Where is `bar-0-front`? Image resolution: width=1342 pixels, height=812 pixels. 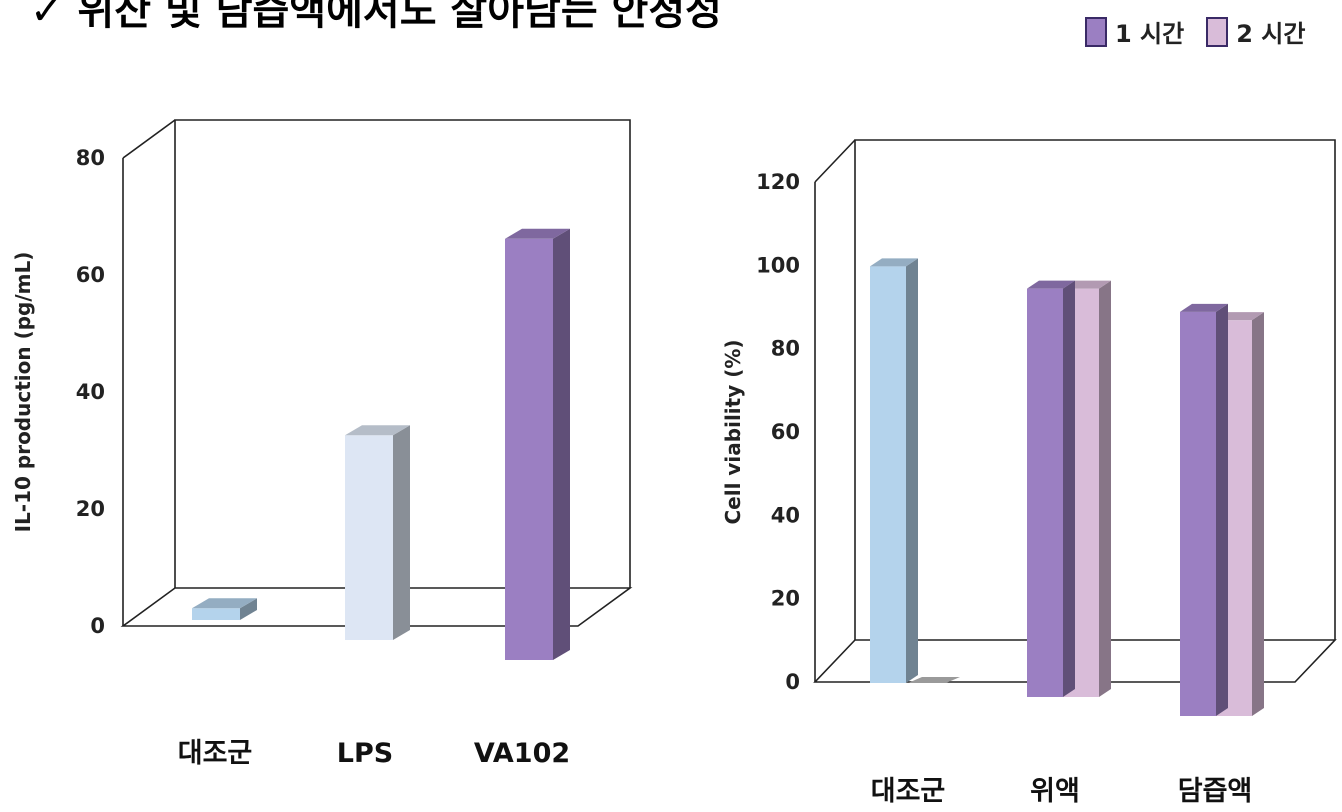
bar-0-front is located at coordinates (216, 614).